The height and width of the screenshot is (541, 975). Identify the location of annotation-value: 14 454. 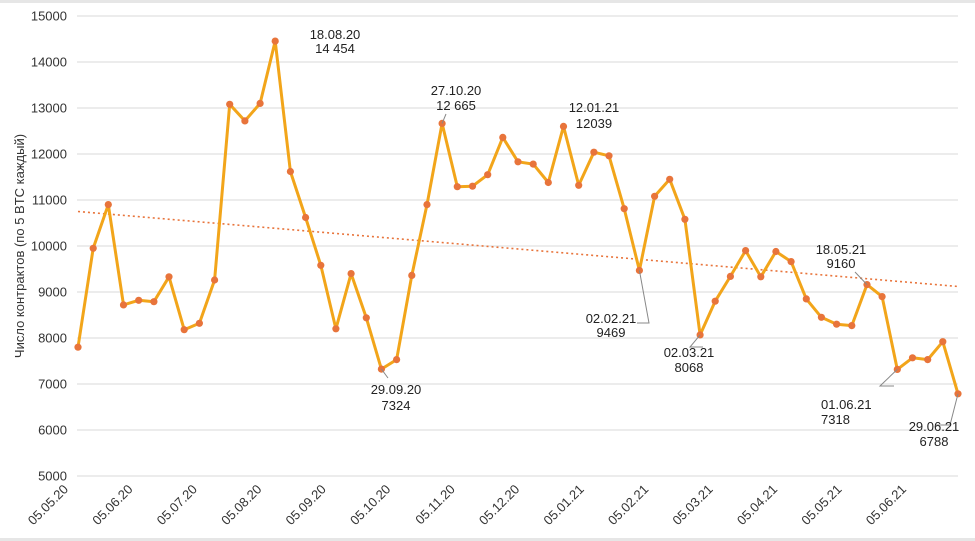
(335, 48).